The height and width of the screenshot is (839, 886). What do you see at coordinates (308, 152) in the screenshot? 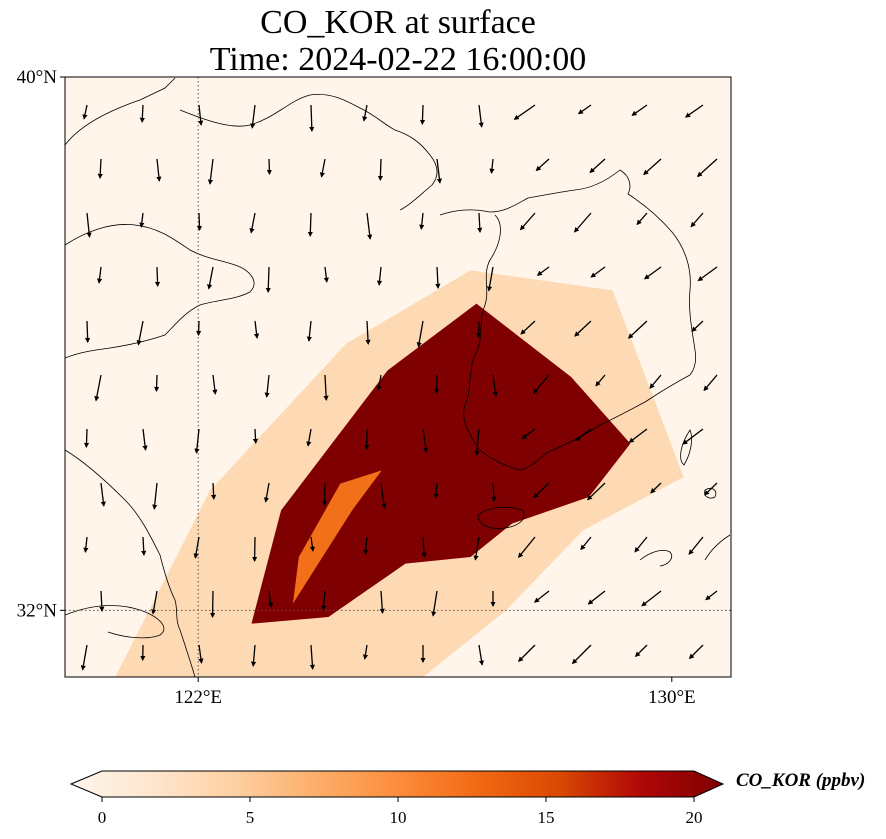
I see `liaodong-coast` at bounding box center [308, 152].